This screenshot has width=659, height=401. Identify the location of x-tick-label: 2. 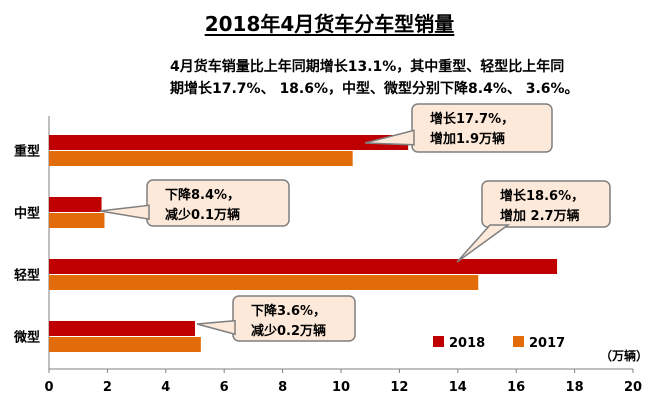
(107, 387).